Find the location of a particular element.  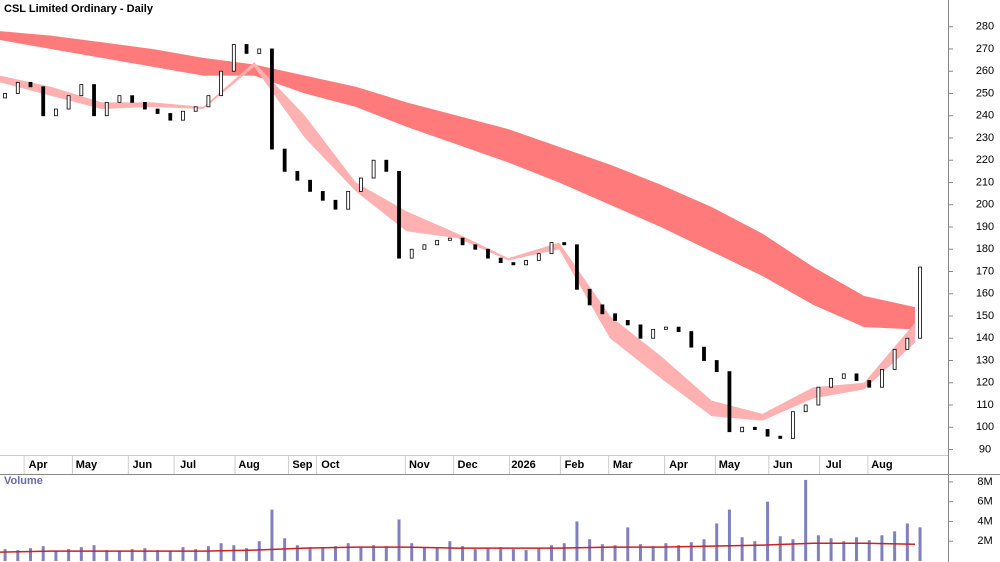

x-tick-label: Sep is located at coordinates (302, 465).